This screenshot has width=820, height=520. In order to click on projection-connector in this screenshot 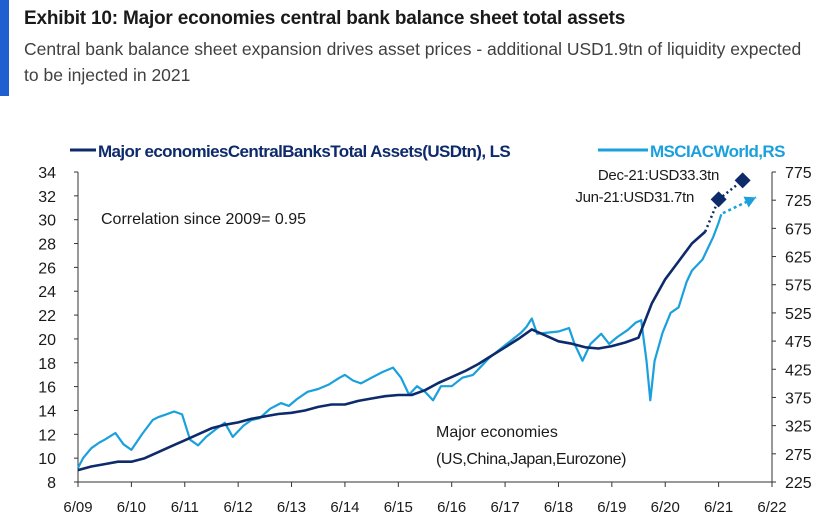, I will do `click(724, 206)`.